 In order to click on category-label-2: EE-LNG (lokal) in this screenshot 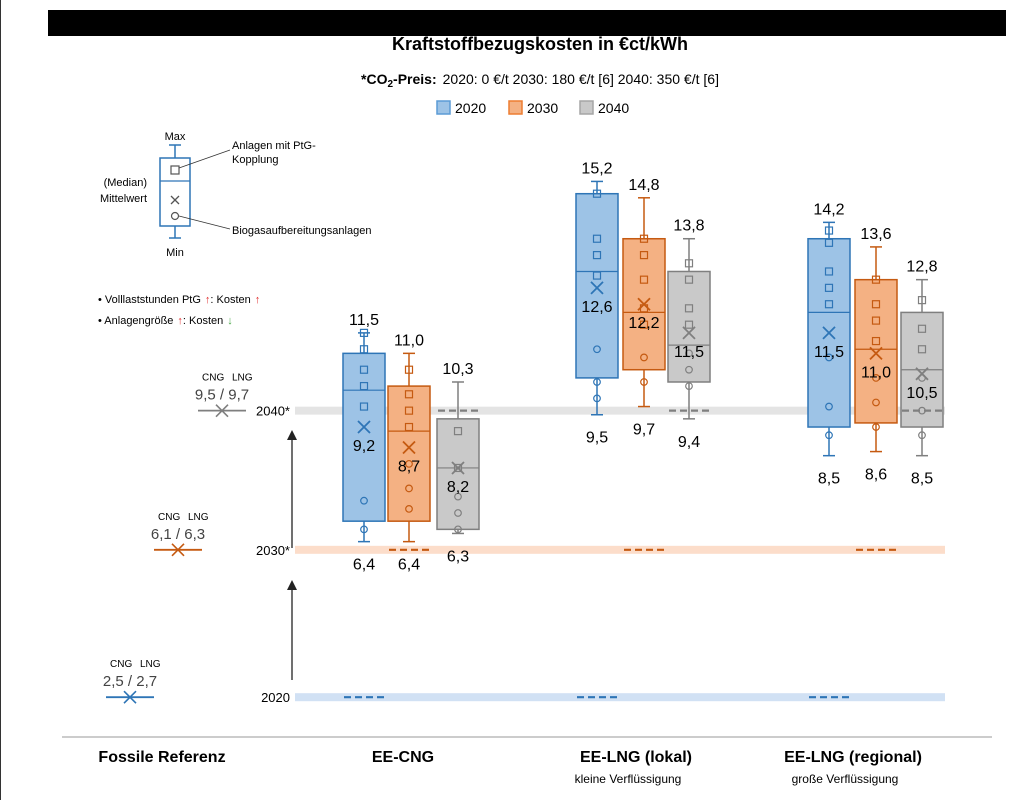, I will do `click(636, 757)`.